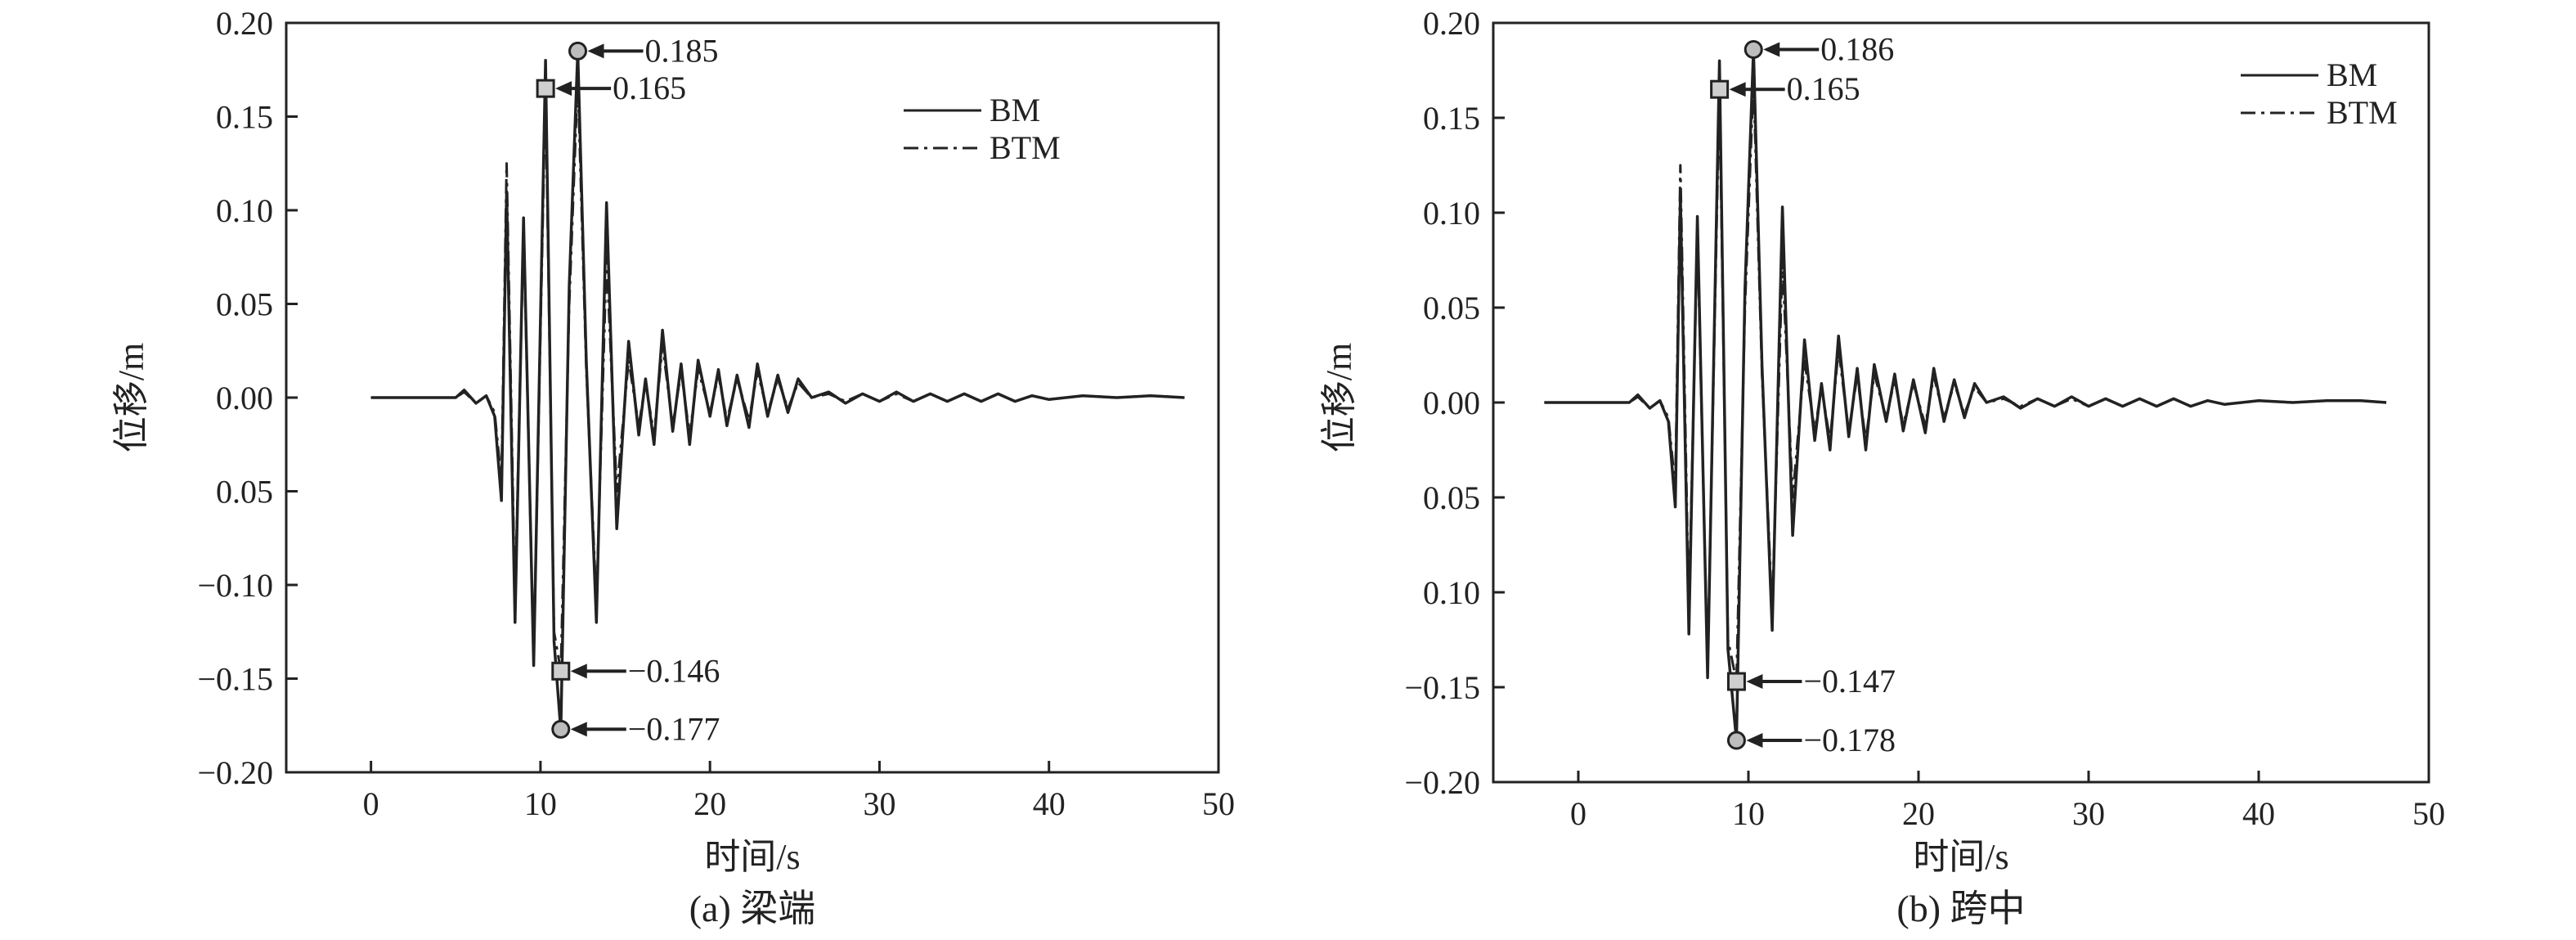  What do you see at coordinates (674, 728) in the screenshot?
I see `annotation-label: −0.177` at bounding box center [674, 728].